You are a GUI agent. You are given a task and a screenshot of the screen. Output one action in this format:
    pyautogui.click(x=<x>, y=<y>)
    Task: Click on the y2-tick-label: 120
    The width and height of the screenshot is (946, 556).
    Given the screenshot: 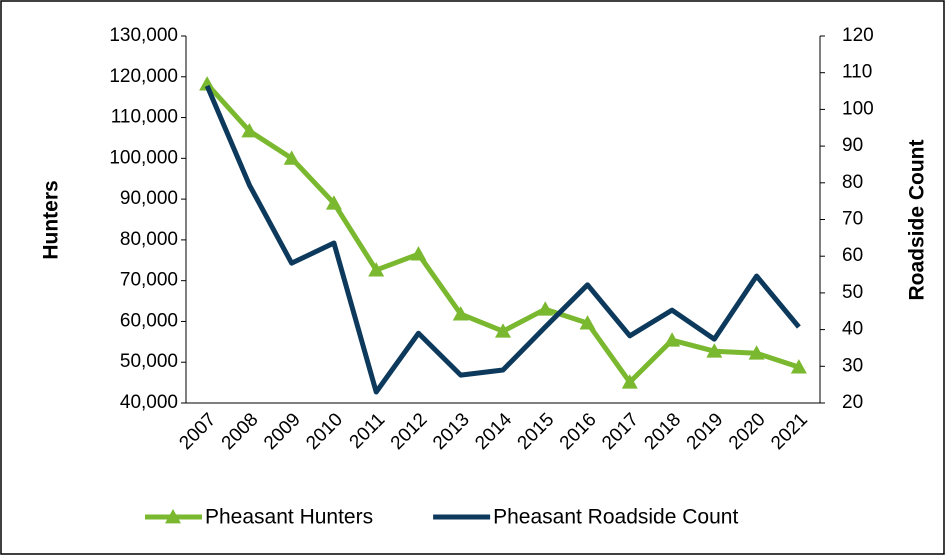 What is the action you would take?
    pyautogui.click(x=858, y=35)
    